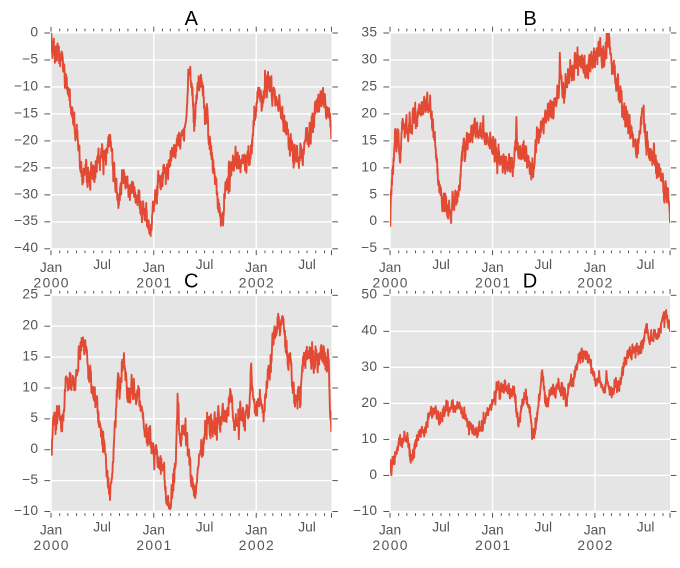  I want to click on svg-text: C, so click(191, 281).